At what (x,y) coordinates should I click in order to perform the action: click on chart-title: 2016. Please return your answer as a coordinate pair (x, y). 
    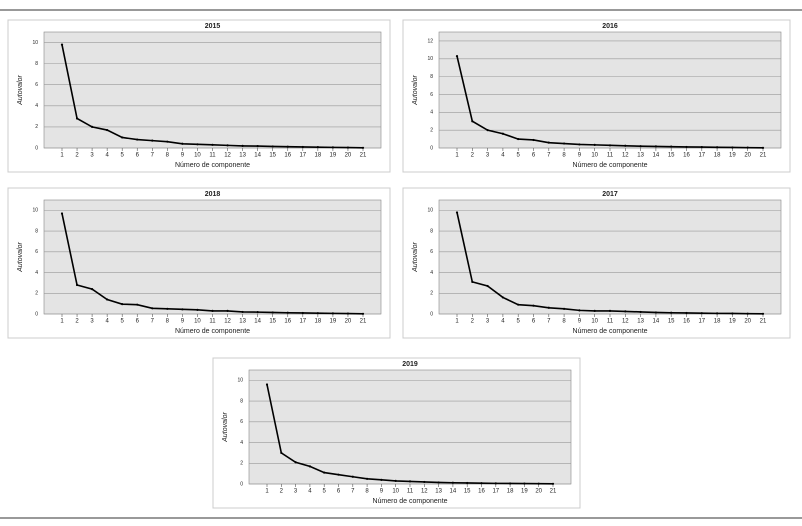
    Looking at the image, I should click on (610, 26).